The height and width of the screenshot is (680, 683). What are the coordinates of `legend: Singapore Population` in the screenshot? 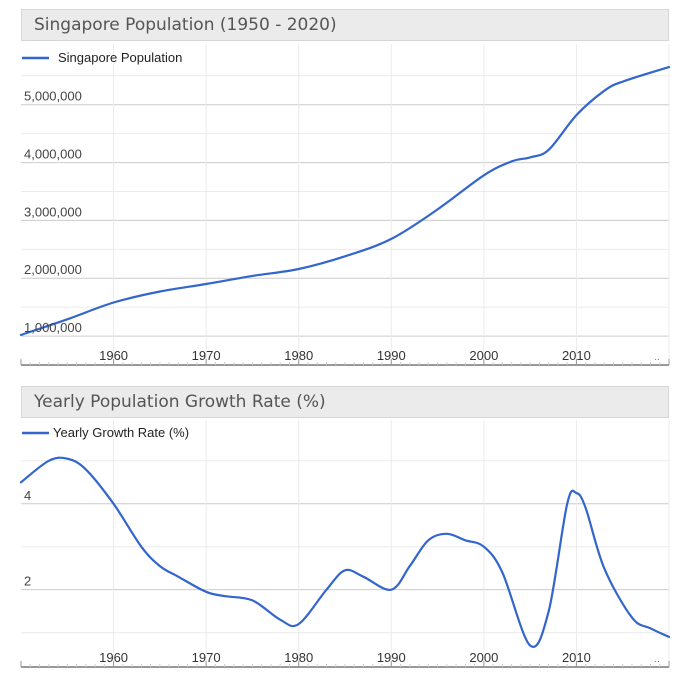 It's located at (102, 57).